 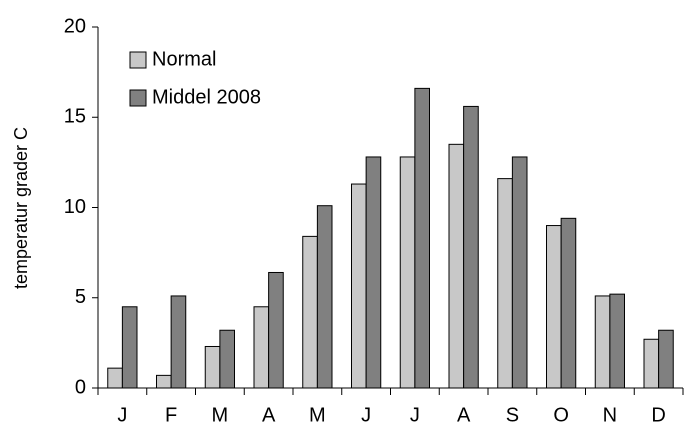 I want to click on y-tick-label: 20, so click(x=75, y=26).